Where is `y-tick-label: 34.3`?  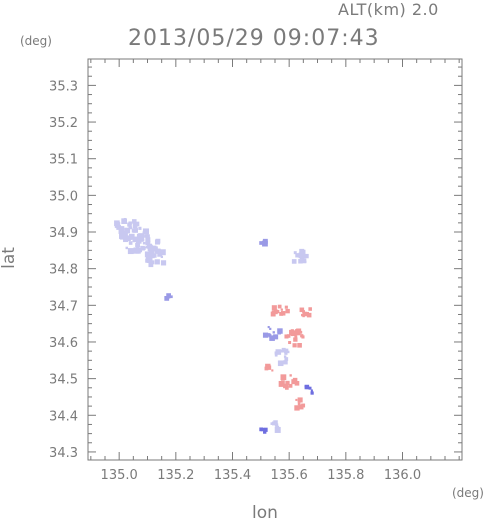
y-tick-label: 34.3 is located at coordinates (63, 453).